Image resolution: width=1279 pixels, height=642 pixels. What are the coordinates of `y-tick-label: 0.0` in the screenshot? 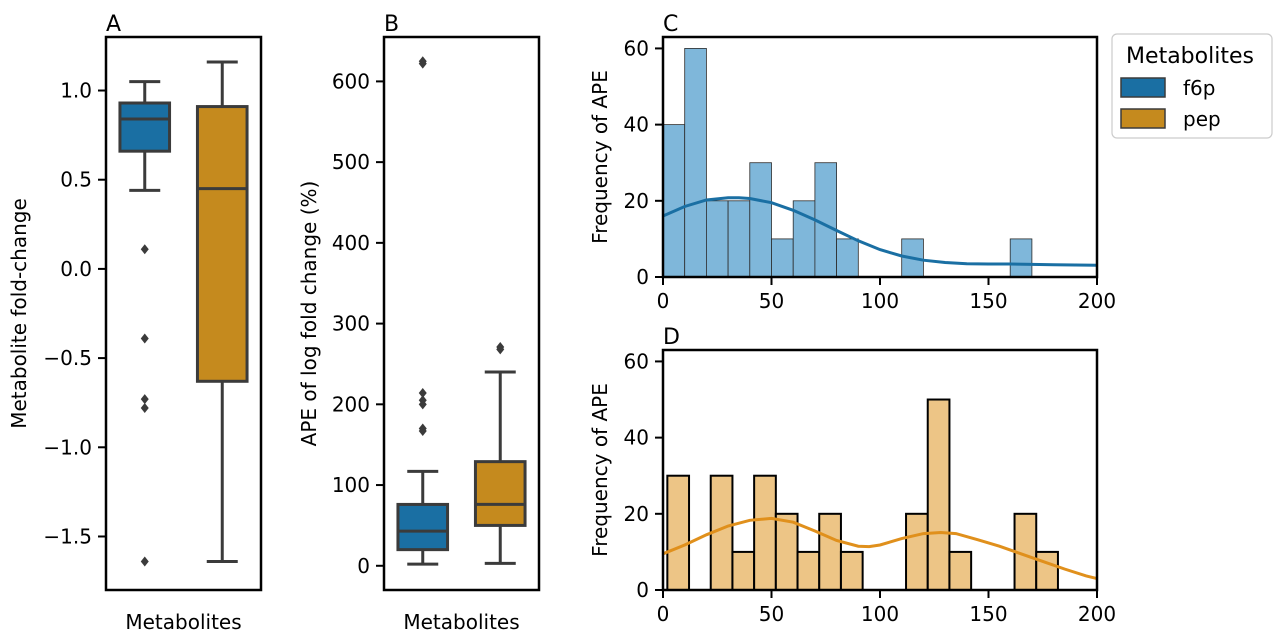 It's located at (76, 269).